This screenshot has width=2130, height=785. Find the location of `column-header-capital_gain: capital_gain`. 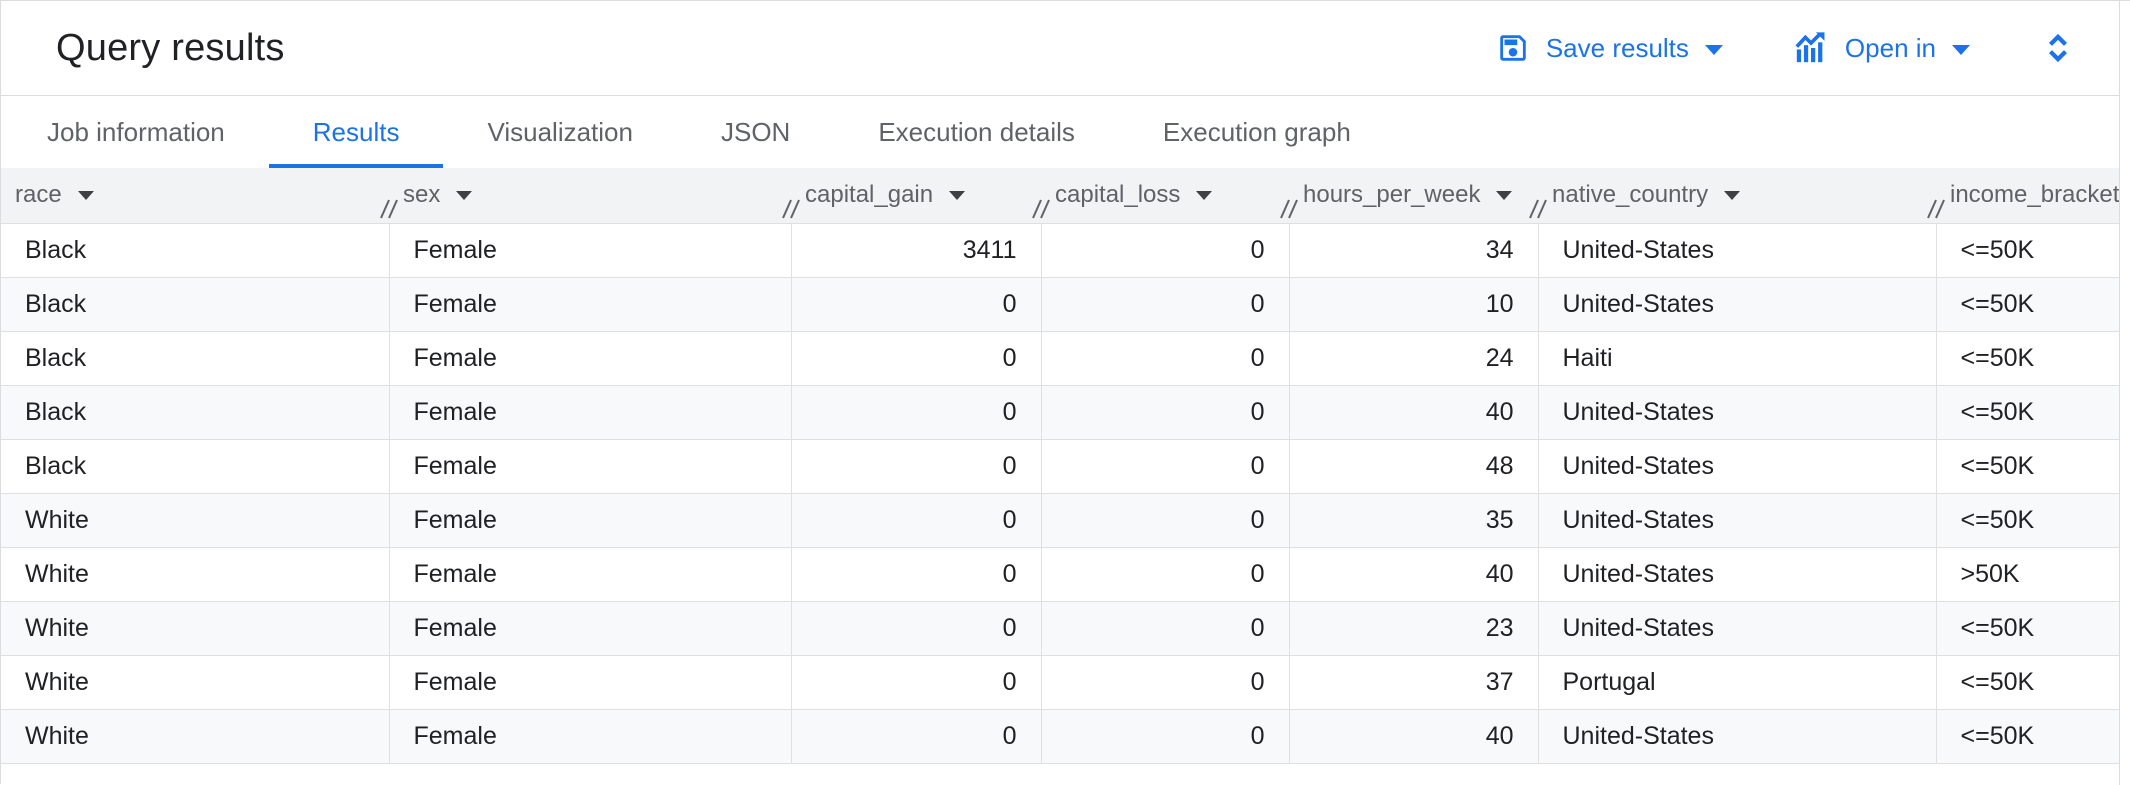

column-header-capital_gain: capital_gain is located at coordinates (920, 196).